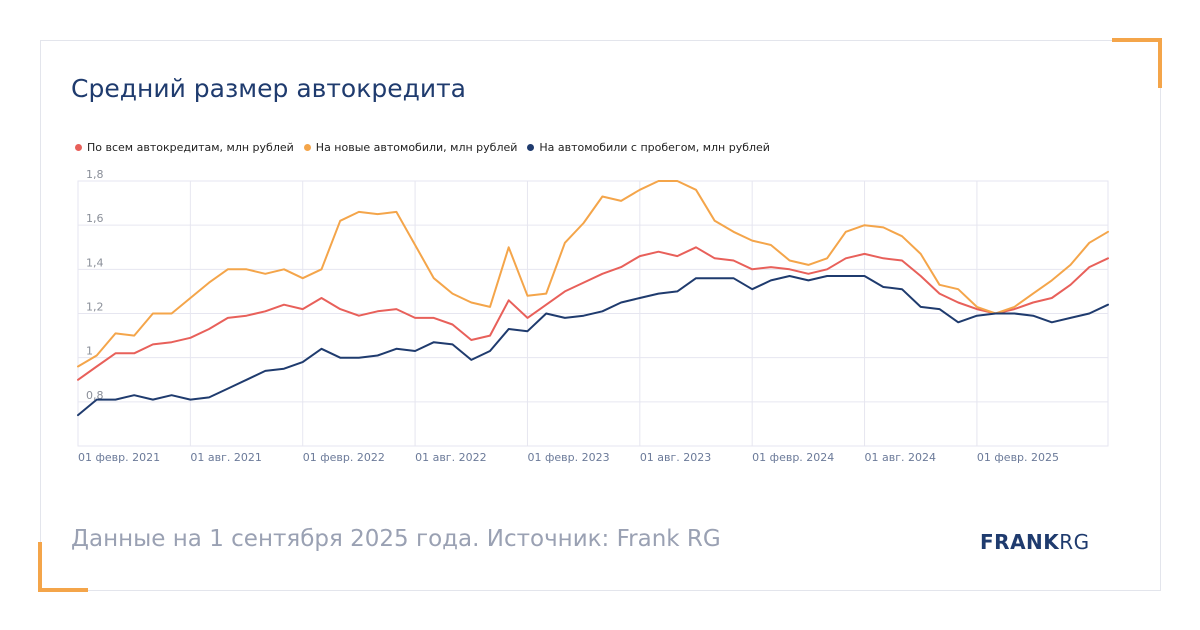 Image resolution: width=1200 pixels, height=630 pixels. I want to click on y-tick-label: 0,8, so click(95, 395).